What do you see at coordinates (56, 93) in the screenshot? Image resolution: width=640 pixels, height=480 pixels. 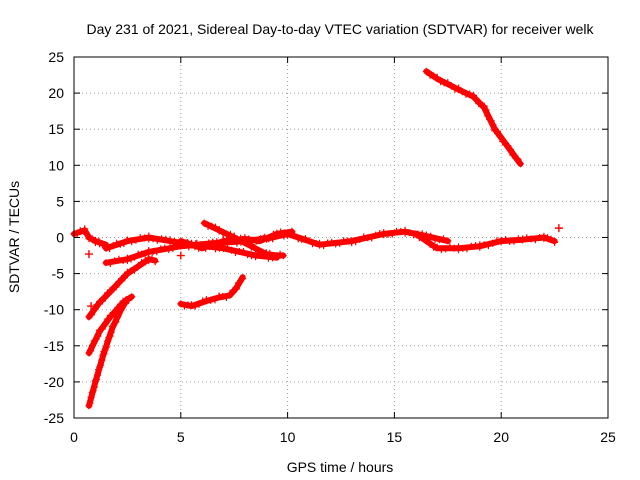 I see `y-tick-label: 20` at bounding box center [56, 93].